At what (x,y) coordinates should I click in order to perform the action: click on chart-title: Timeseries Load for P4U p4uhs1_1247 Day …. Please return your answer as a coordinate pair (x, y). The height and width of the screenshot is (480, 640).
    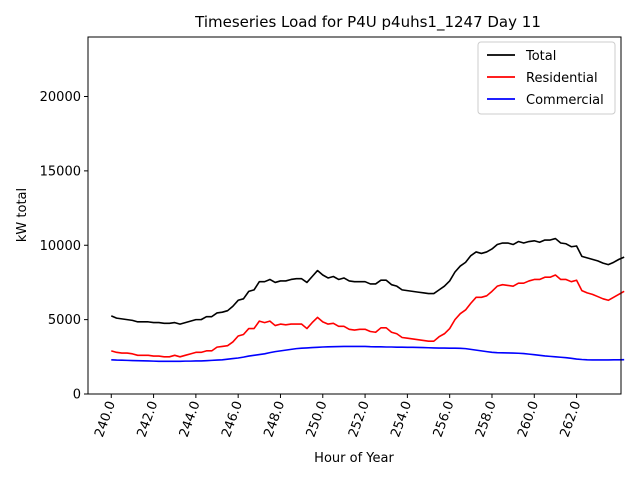
    Looking at the image, I should click on (367, 22).